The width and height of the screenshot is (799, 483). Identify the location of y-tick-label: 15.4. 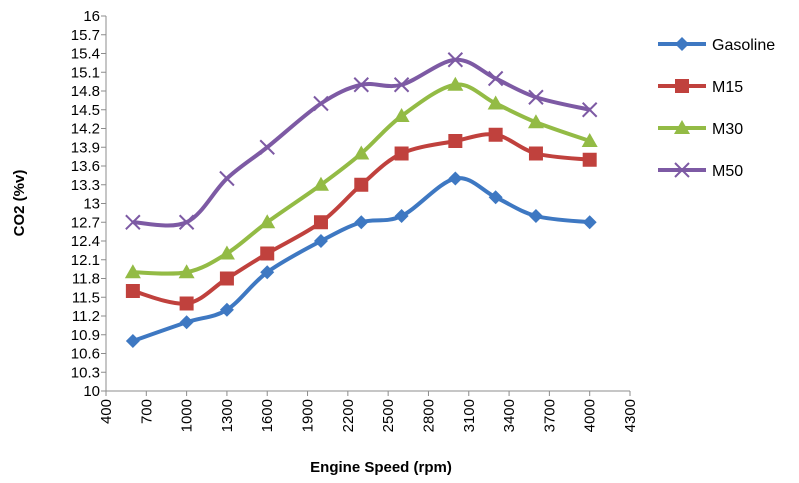
(85, 54).